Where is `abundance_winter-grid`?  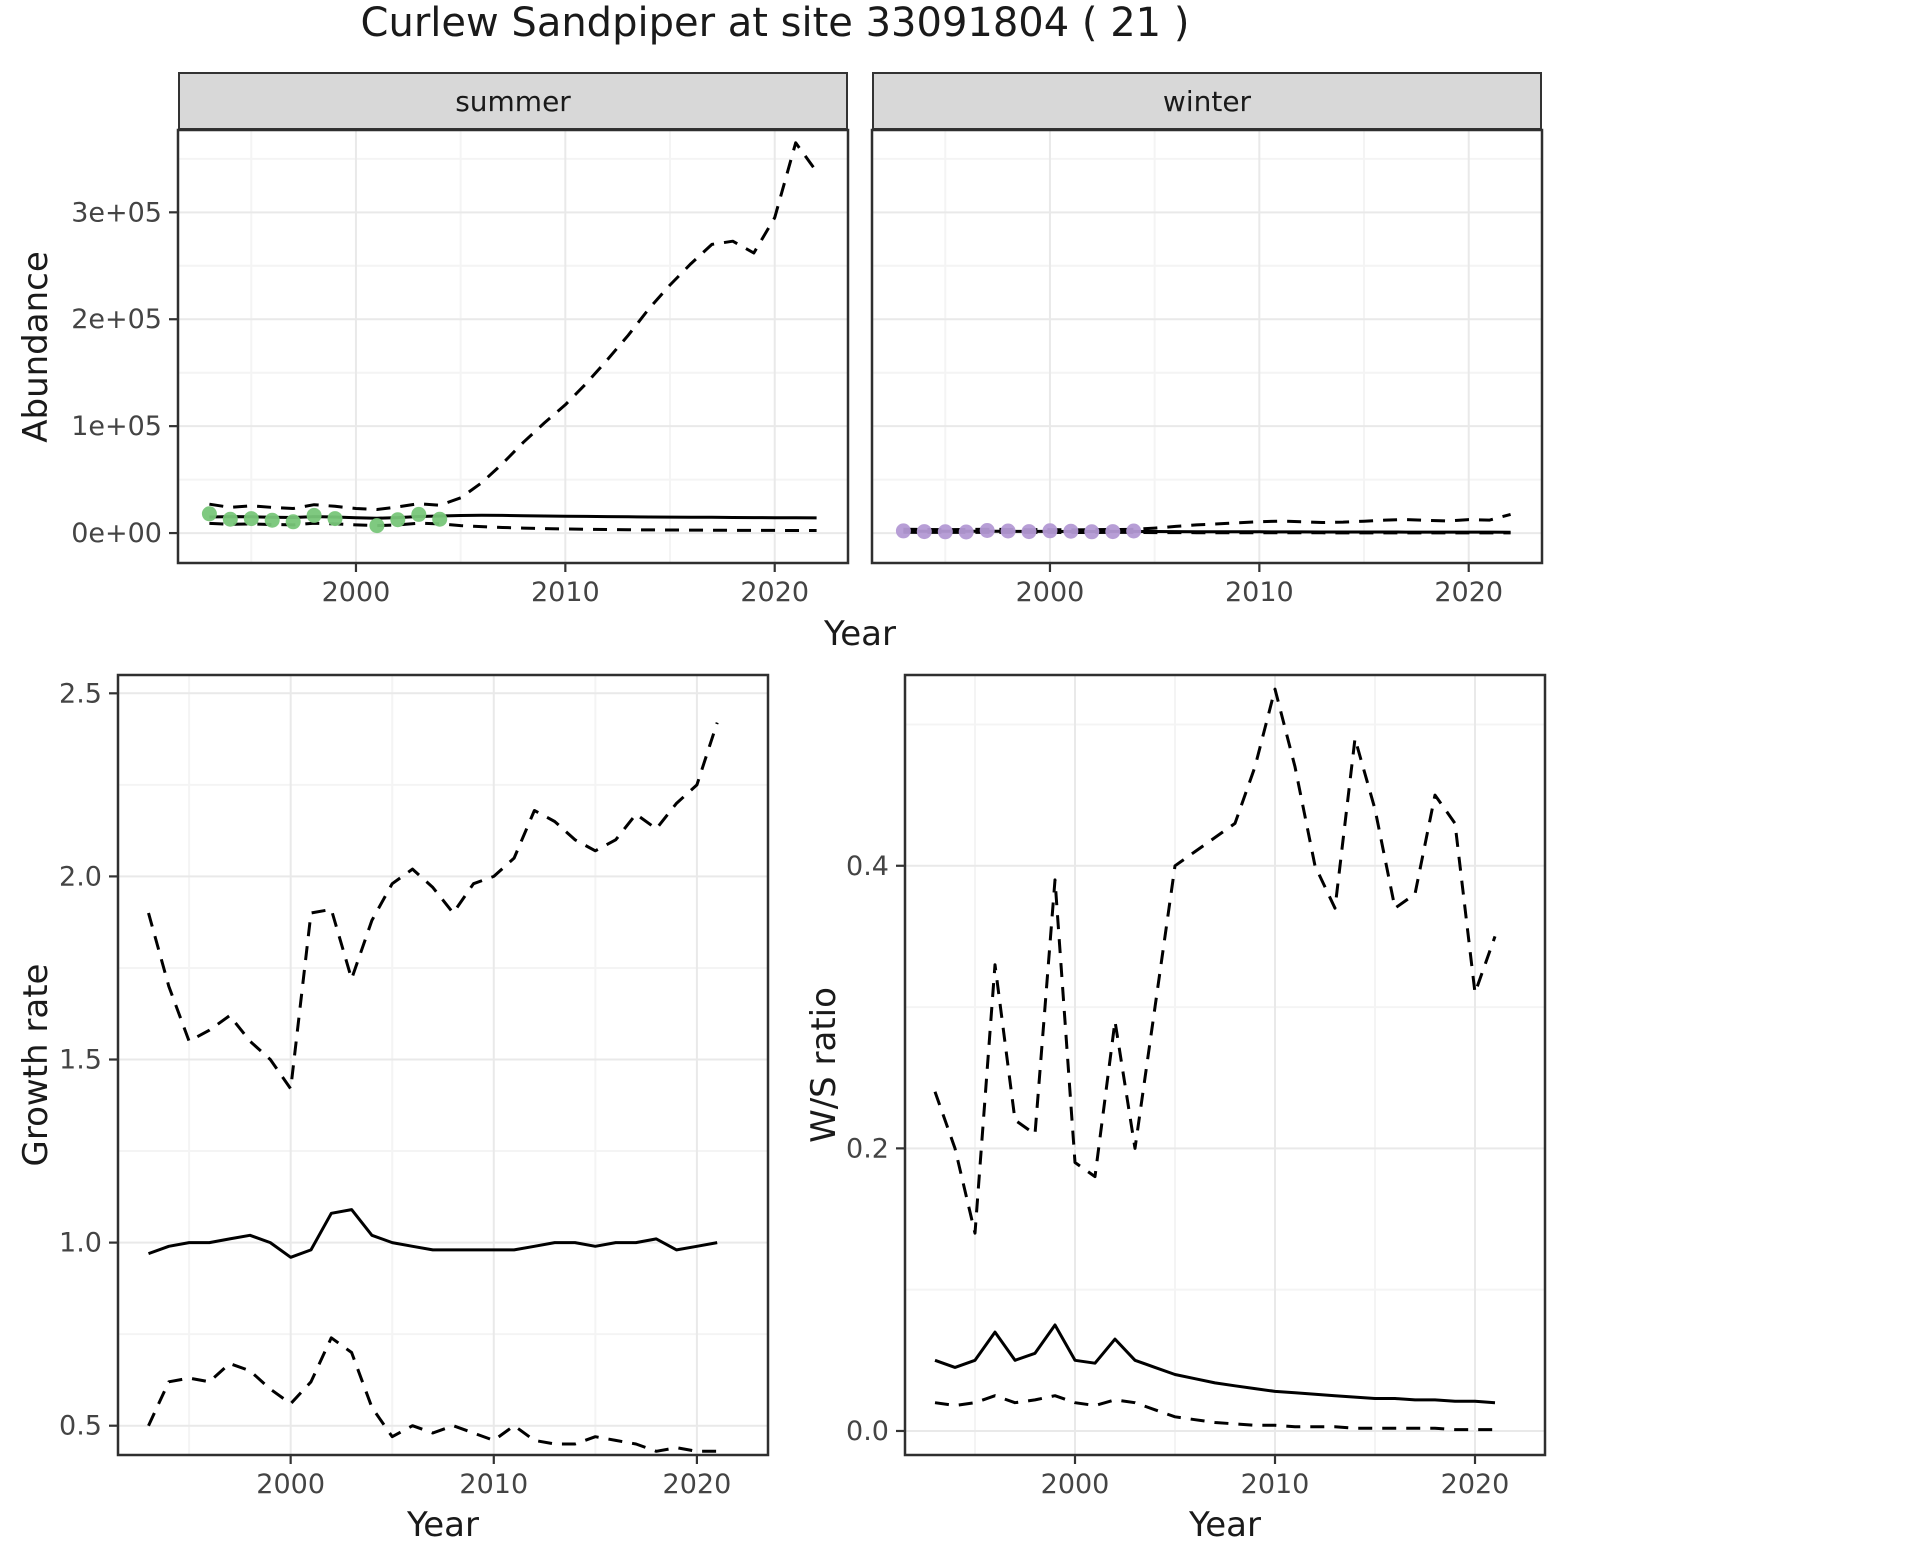 abundance_winter-grid is located at coordinates (1207, 346).